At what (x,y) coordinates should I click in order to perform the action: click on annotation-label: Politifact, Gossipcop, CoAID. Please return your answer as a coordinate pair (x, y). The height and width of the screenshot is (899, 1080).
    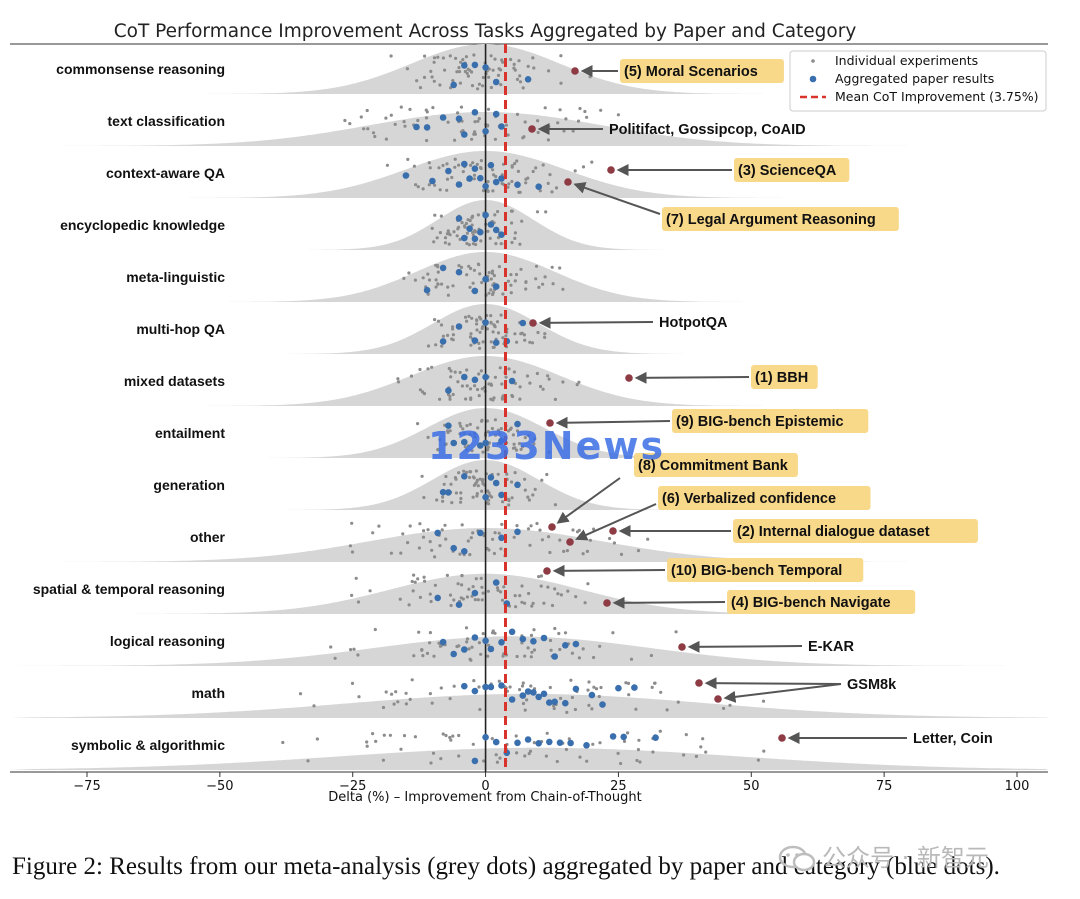
    Looking at the image, I should click on (707, 130).